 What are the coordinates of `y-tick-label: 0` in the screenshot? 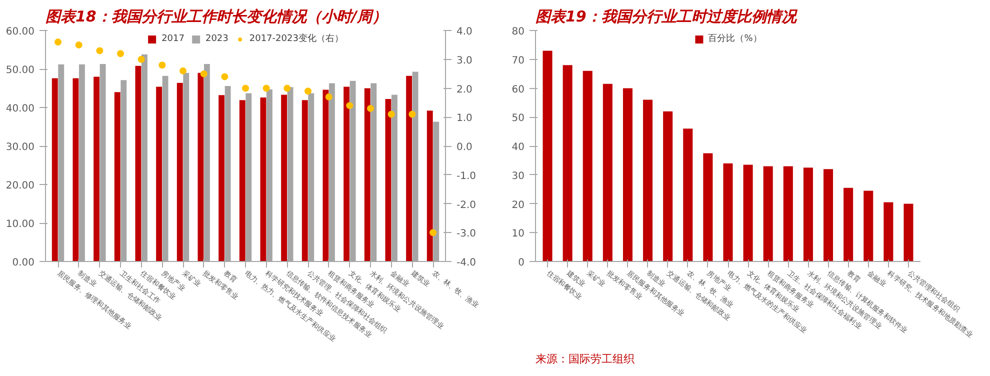 It's located at (521, 263).